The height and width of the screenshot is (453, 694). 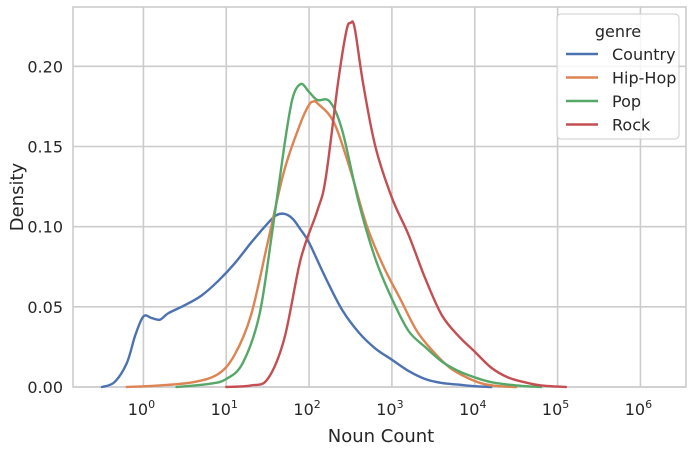 I want to click on legend-label-rock: Rock, so click(x=631, y=125).